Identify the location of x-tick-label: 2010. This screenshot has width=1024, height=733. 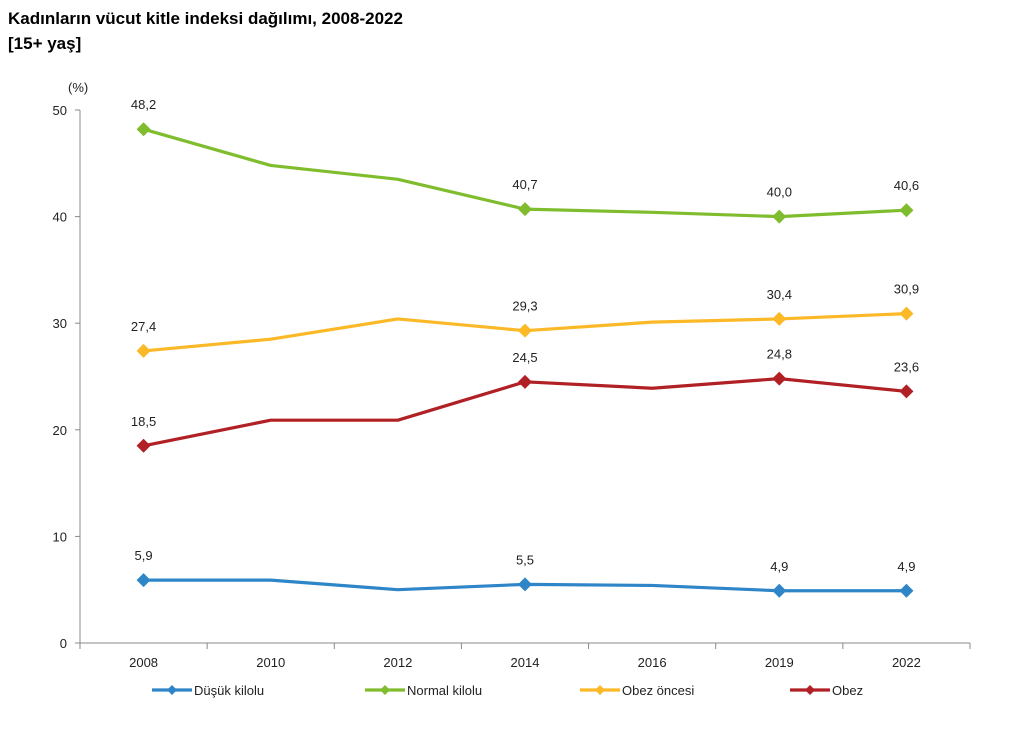
(270, 662).